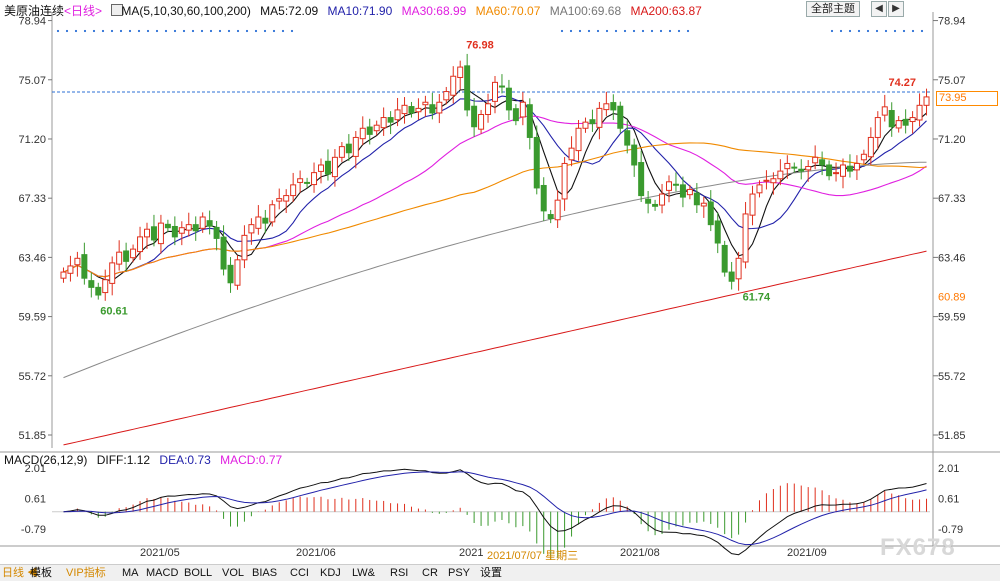 The height and width of the screenshot is (581, 1000). What do you see at coordinates (918, 547) in the screenshot?
I see `watermark-logo: FX678` at bounding box center [918, 547].